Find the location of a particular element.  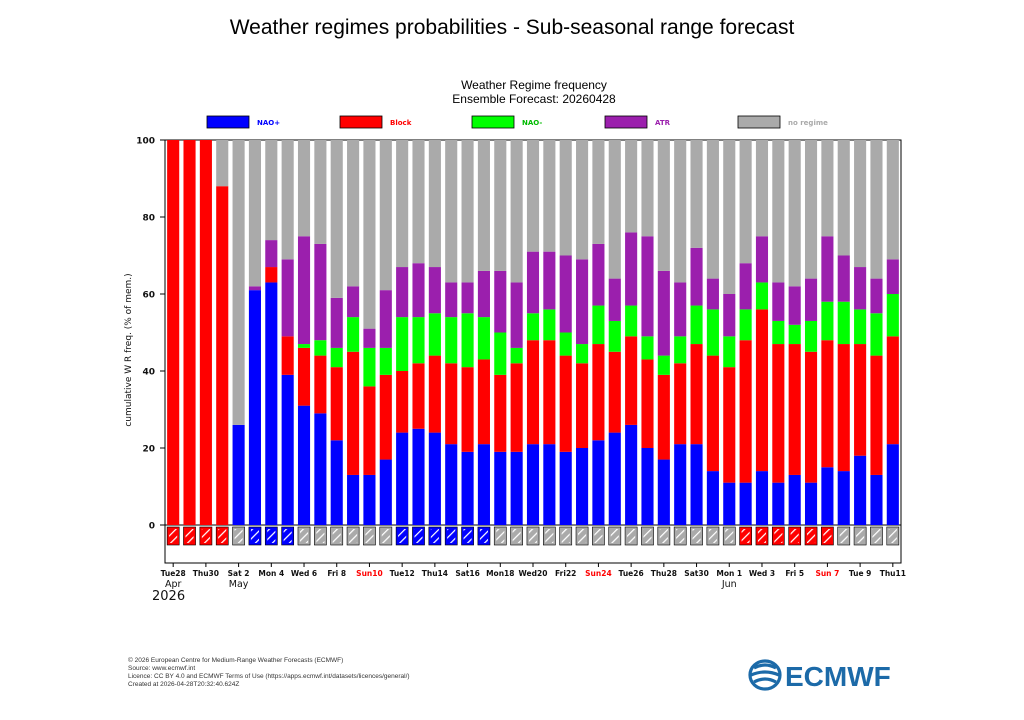

bar-nao--day-20 is located at coordinates (500, 488).